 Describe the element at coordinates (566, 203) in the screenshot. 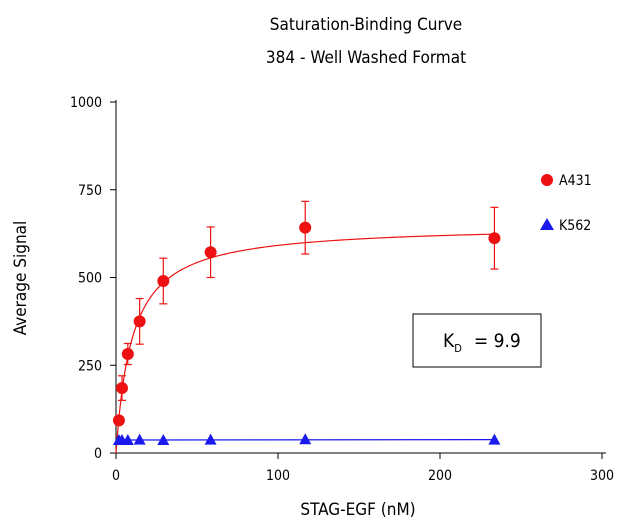

I see `legend: A431 K562` at that location.